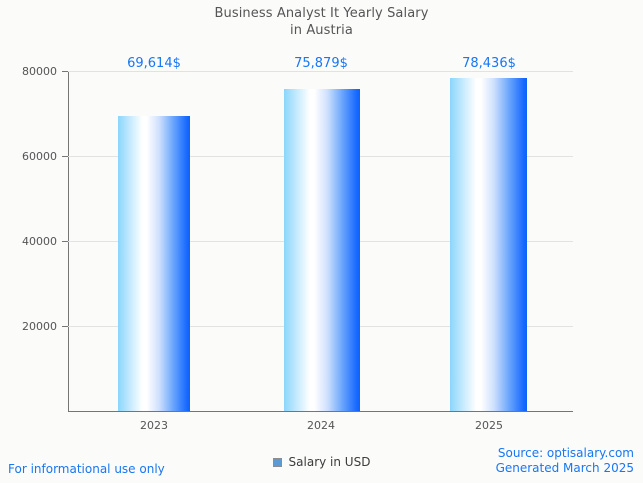 The height and width of the screenshot is (483, 643). Describe the element at coordinates (489, 425) in the screenshot. I see `x-tick-label-2025: 2025` at that location.